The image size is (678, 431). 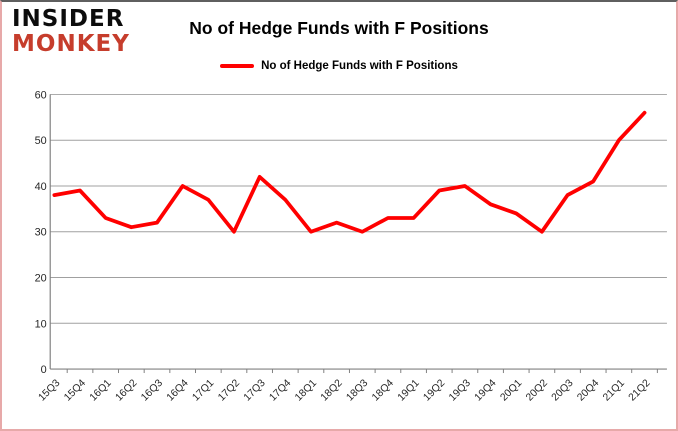 What do you see at coordinates (68, 19) in the screenshot?
I see `logo-text-insider: INSIDER` at bounding box center [68, 19].